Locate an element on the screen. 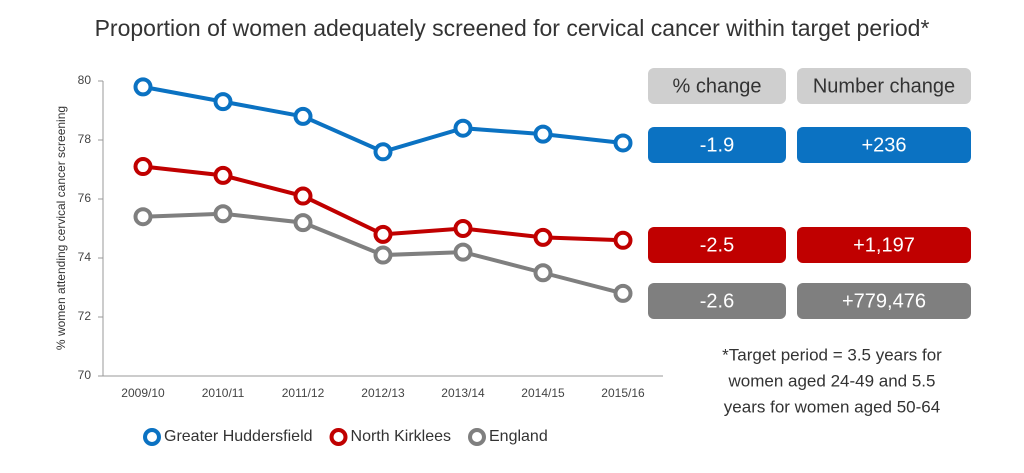  y-tick-label: 80 is located at coordinates (85, 80).